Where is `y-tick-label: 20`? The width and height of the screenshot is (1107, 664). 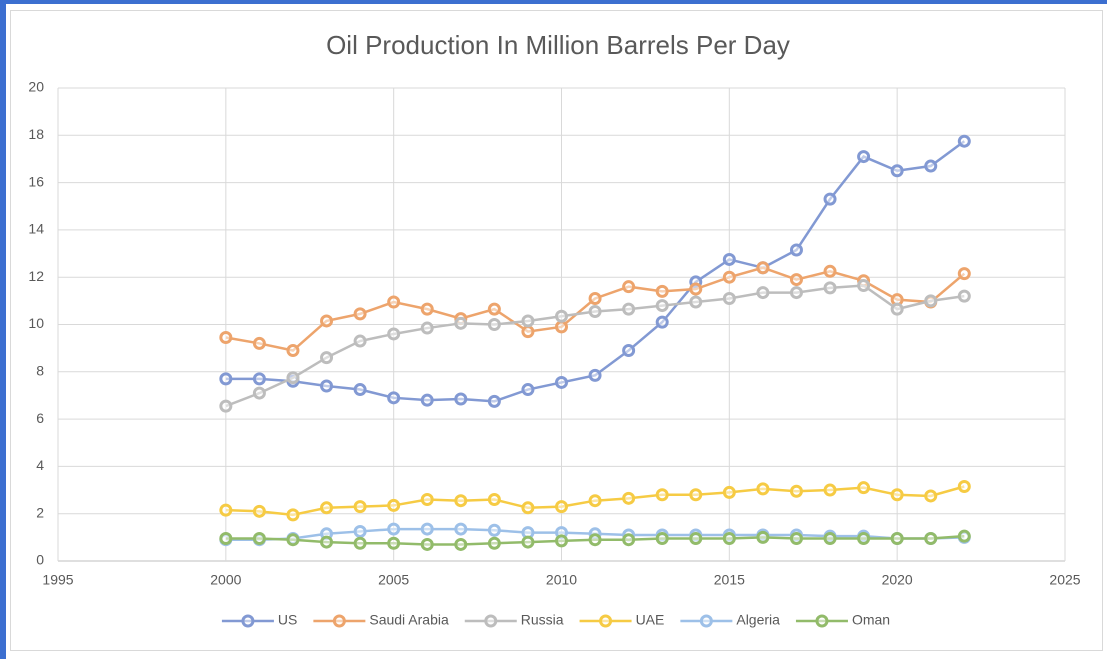
y-tick-label: 20 is located at coordinates (36, 87).